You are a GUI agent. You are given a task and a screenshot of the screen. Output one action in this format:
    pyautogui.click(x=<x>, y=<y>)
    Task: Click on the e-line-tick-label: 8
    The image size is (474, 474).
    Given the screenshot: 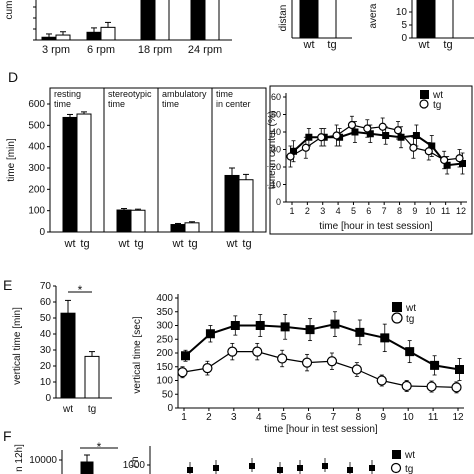 What is the action you would take?
    pyautogui.click(x=359, y=417)
    